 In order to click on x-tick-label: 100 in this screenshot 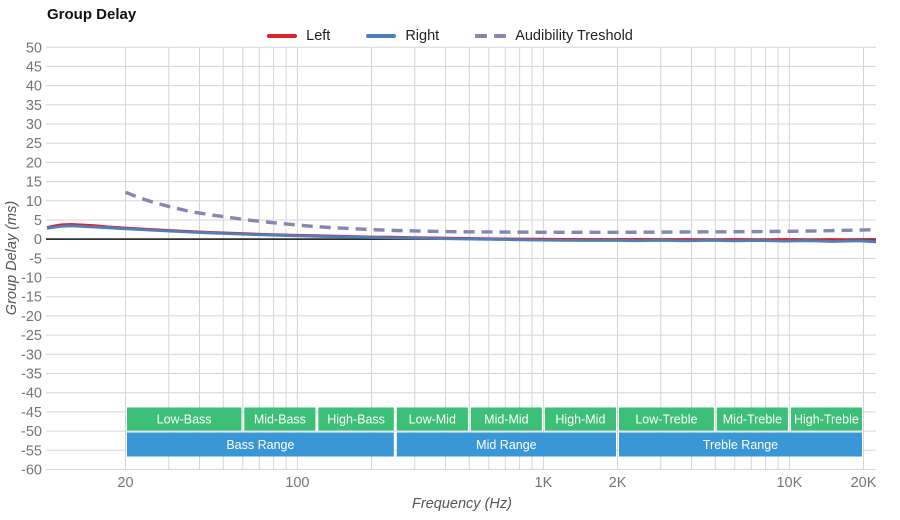, I will do `click(297, 483)`.